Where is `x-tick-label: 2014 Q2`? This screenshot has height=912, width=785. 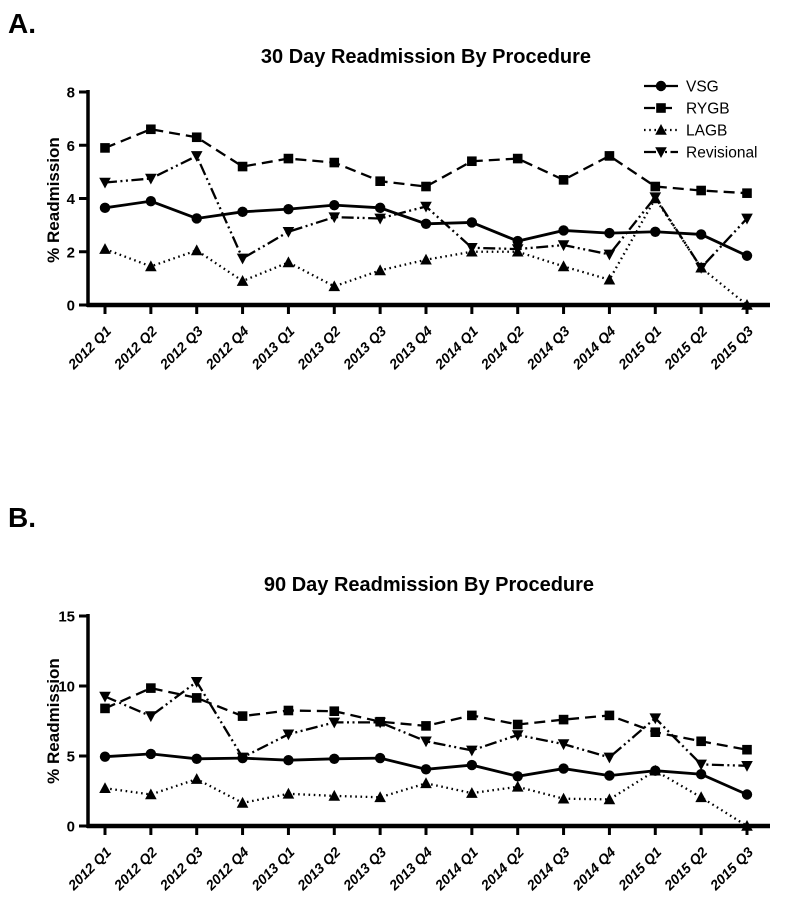
x-tick-label: 2014 Q2 is located at coordinates (502, 348).